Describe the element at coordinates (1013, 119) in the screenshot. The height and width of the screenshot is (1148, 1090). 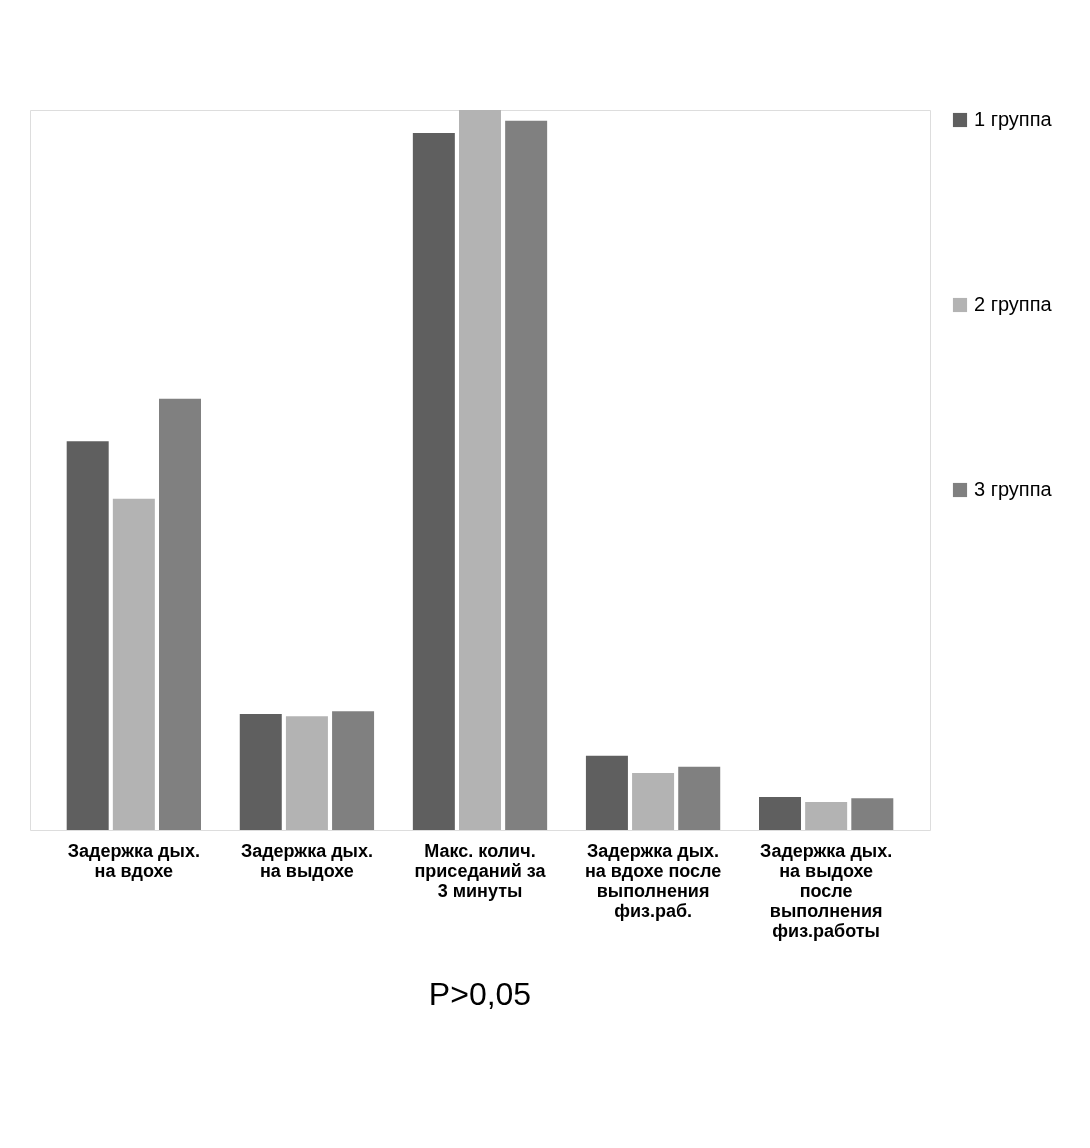
I see `legend-label: 1 группа` at that location.